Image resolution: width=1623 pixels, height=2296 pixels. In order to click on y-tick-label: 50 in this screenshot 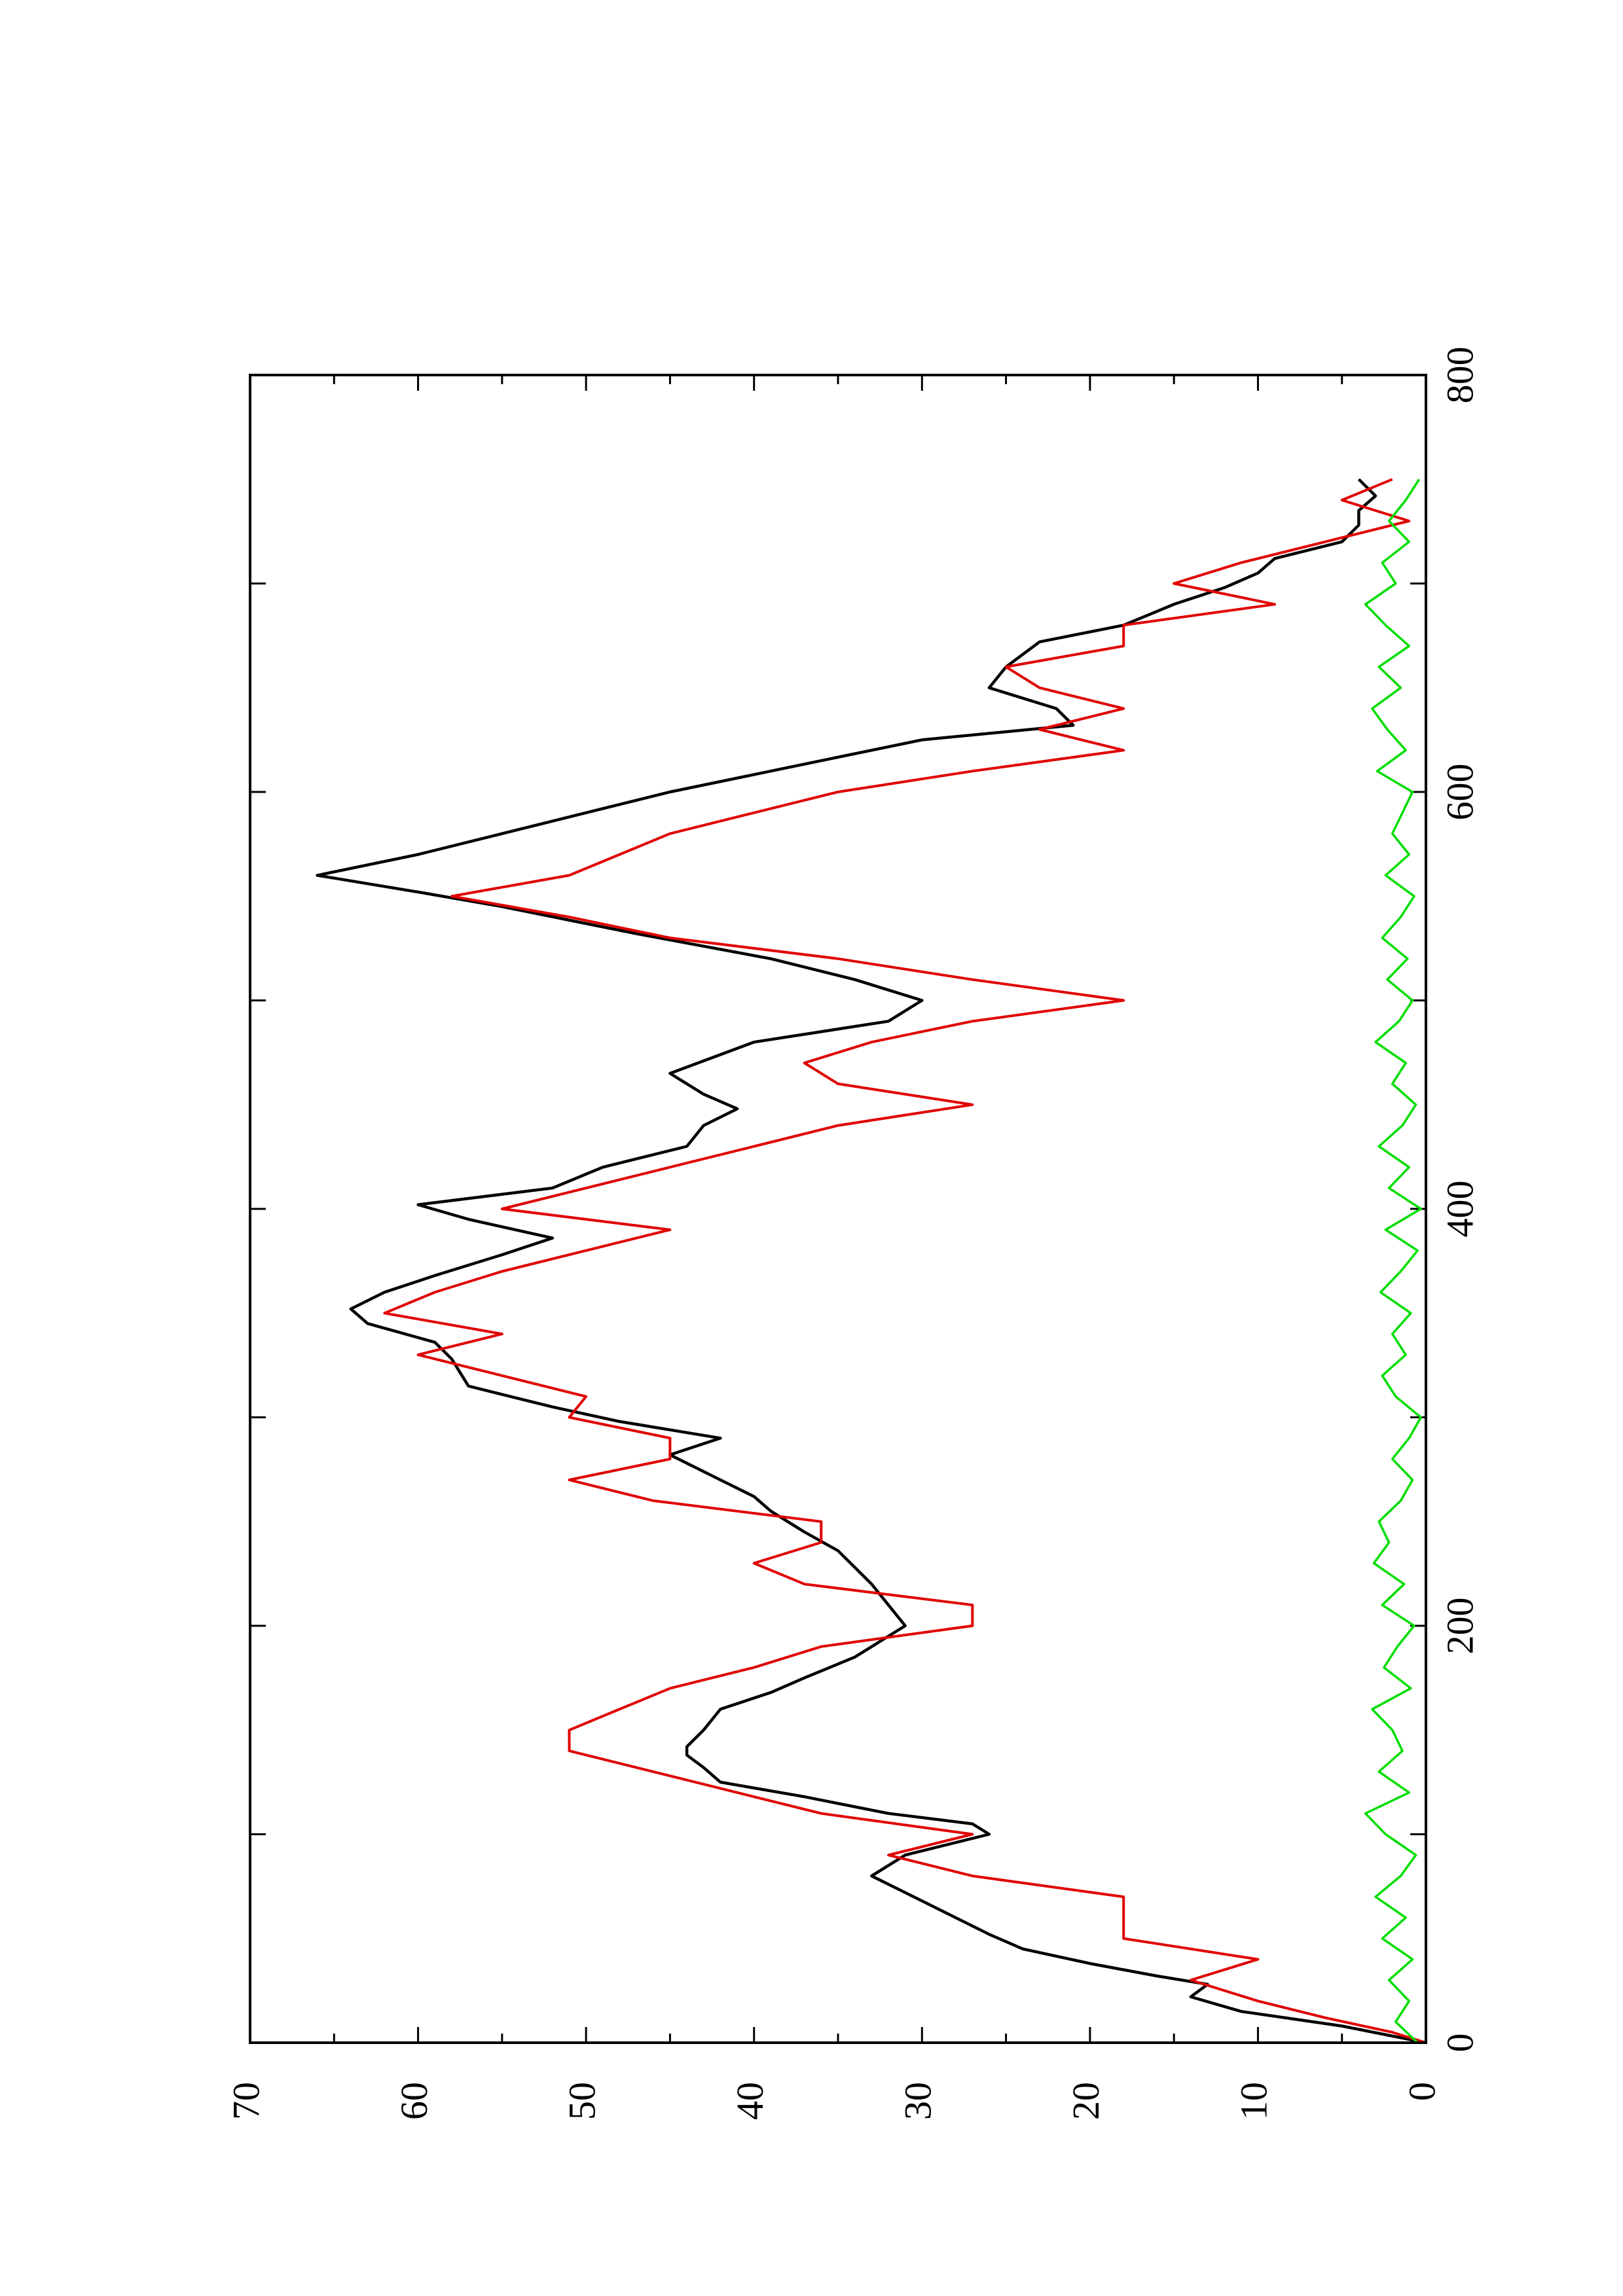, I will do `click(581, 2101)`.